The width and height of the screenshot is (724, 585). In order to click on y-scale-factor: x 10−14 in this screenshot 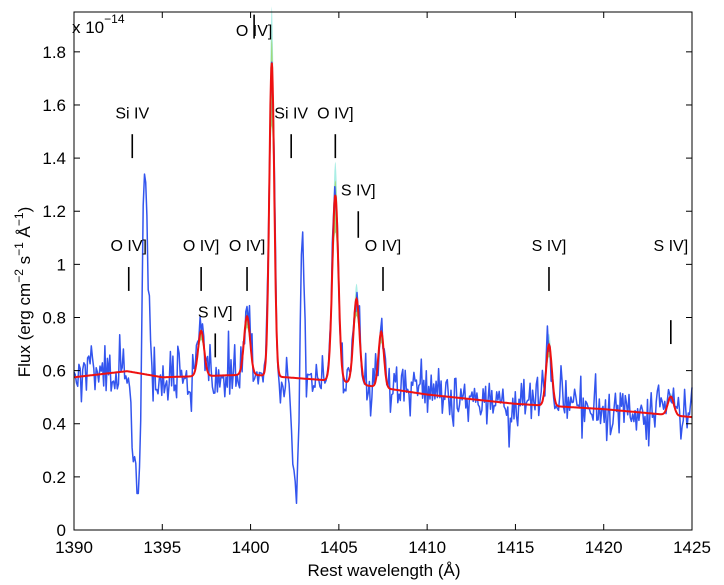, I will do `click(98, 24)`.